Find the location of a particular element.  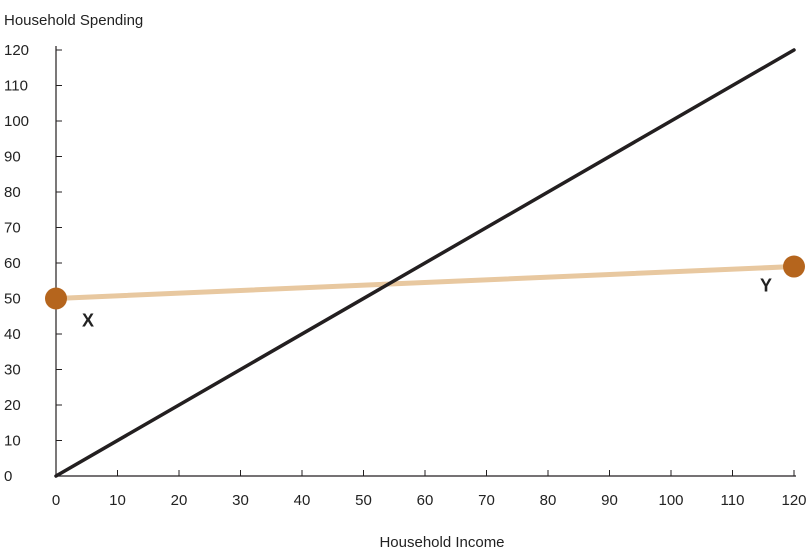

y-tick-label: 40 is located at coordinates (12, 334).